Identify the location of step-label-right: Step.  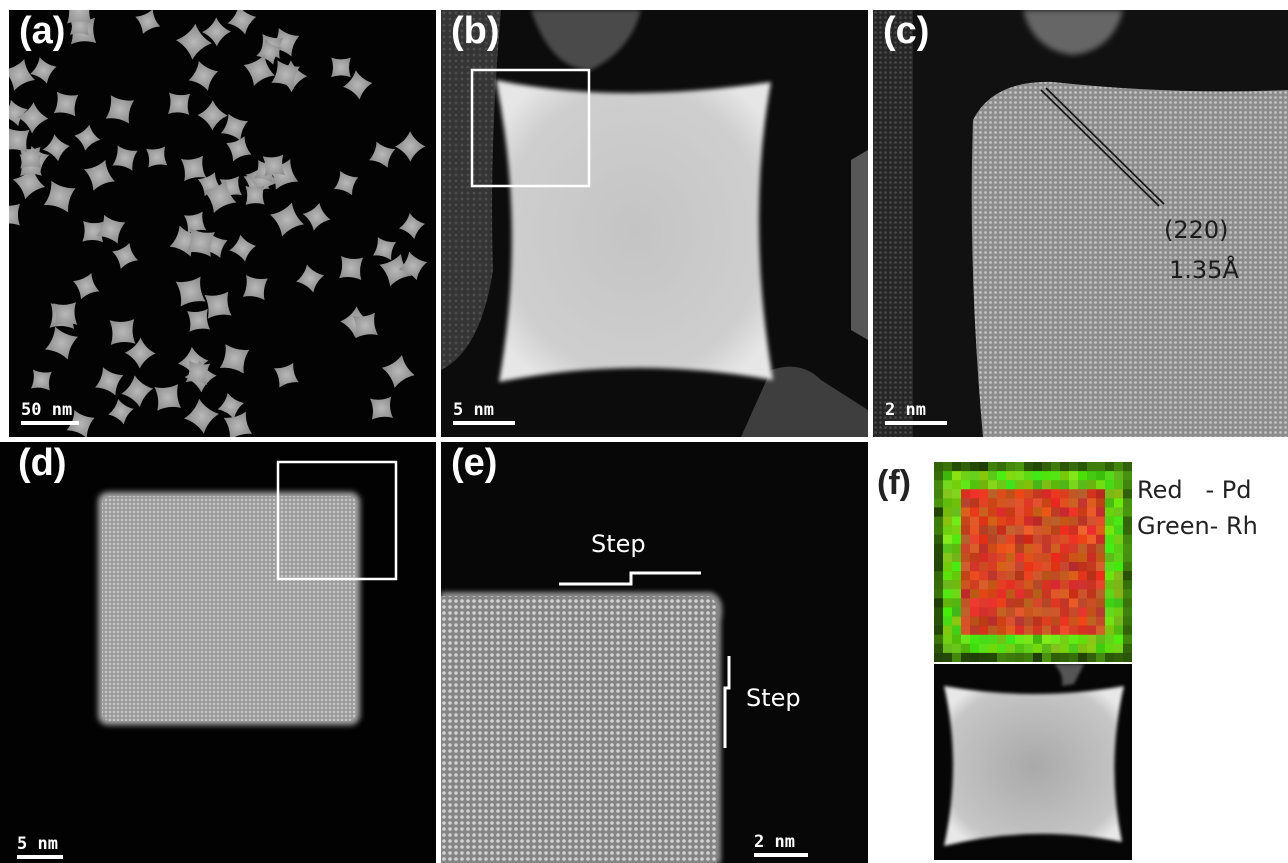
(773, 698).